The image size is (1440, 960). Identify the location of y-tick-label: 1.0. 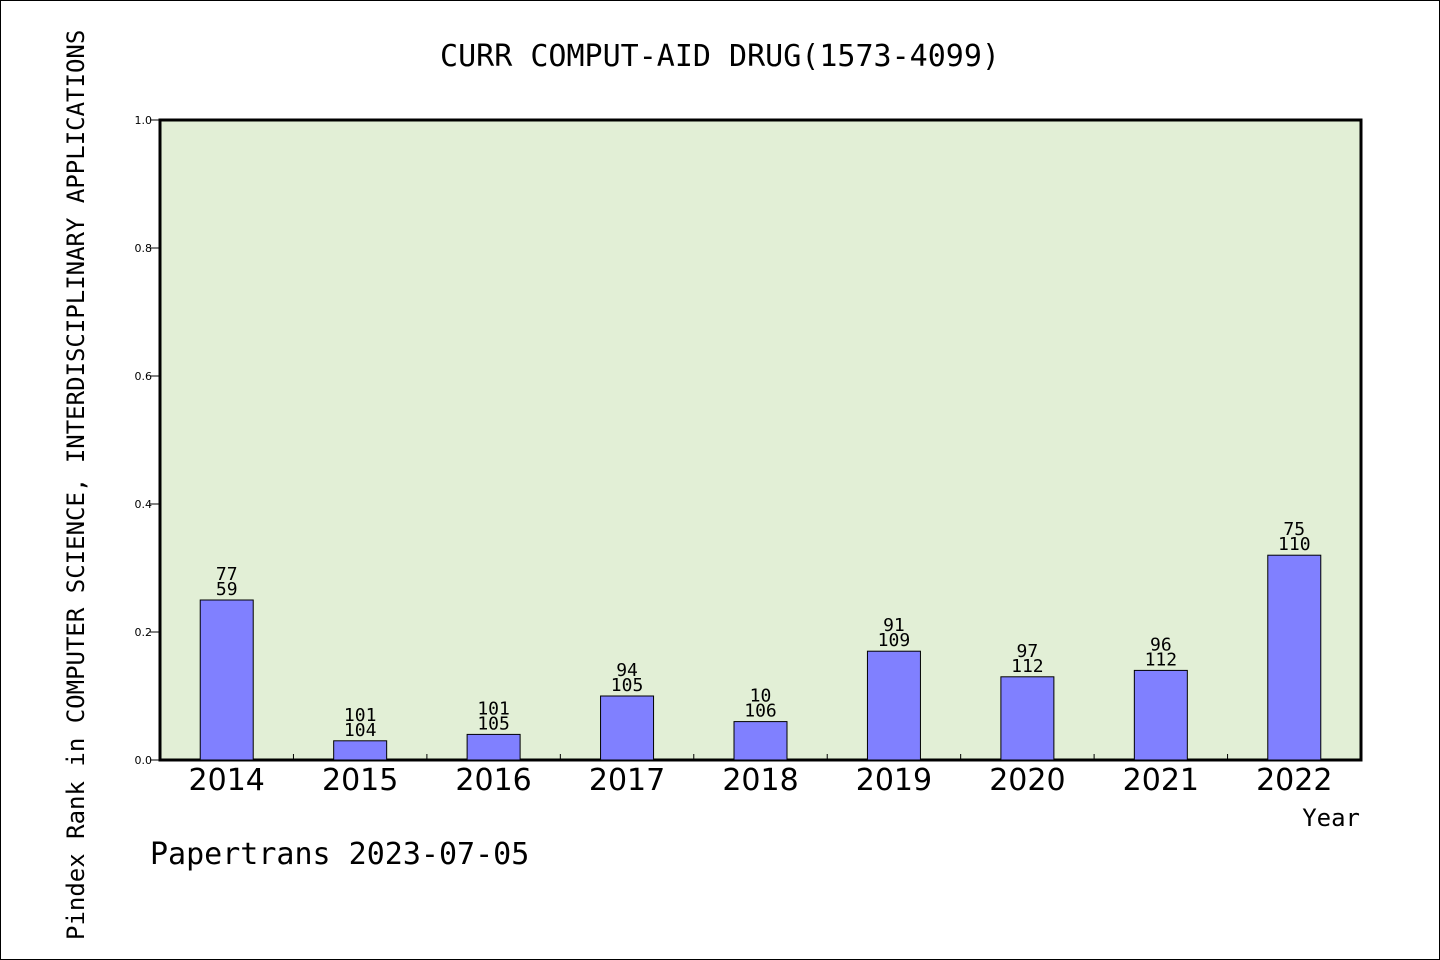
(144, 120).